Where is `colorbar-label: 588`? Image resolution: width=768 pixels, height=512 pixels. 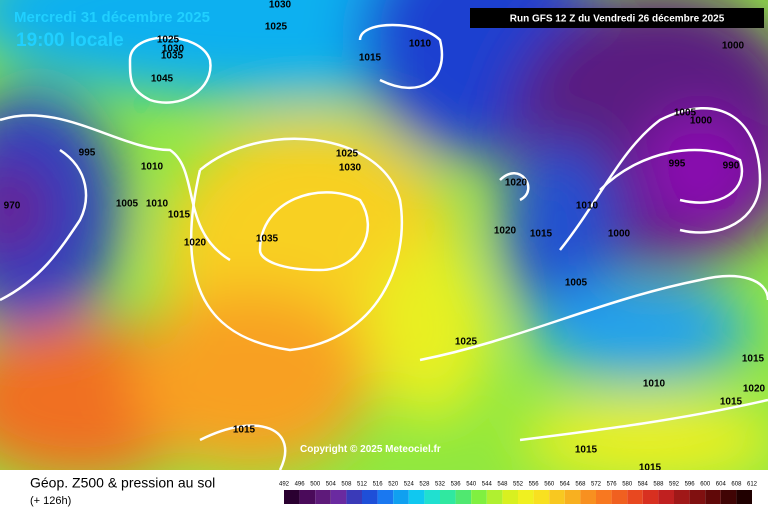
colorbar-label: 588 is located at coordinates (658, 485).